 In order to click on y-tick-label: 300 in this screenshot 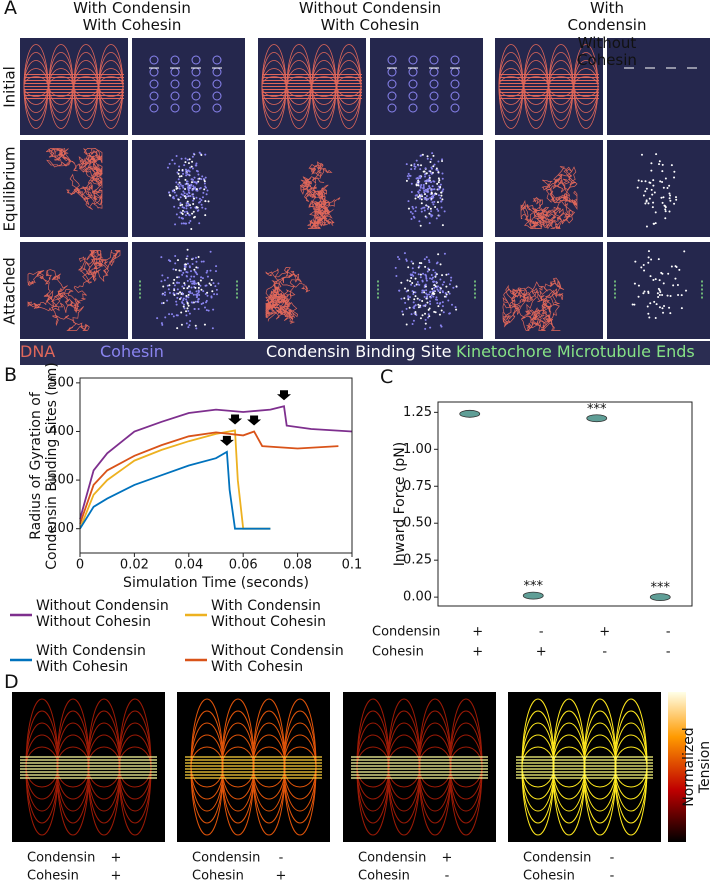, I will do `click(61, 480)`.